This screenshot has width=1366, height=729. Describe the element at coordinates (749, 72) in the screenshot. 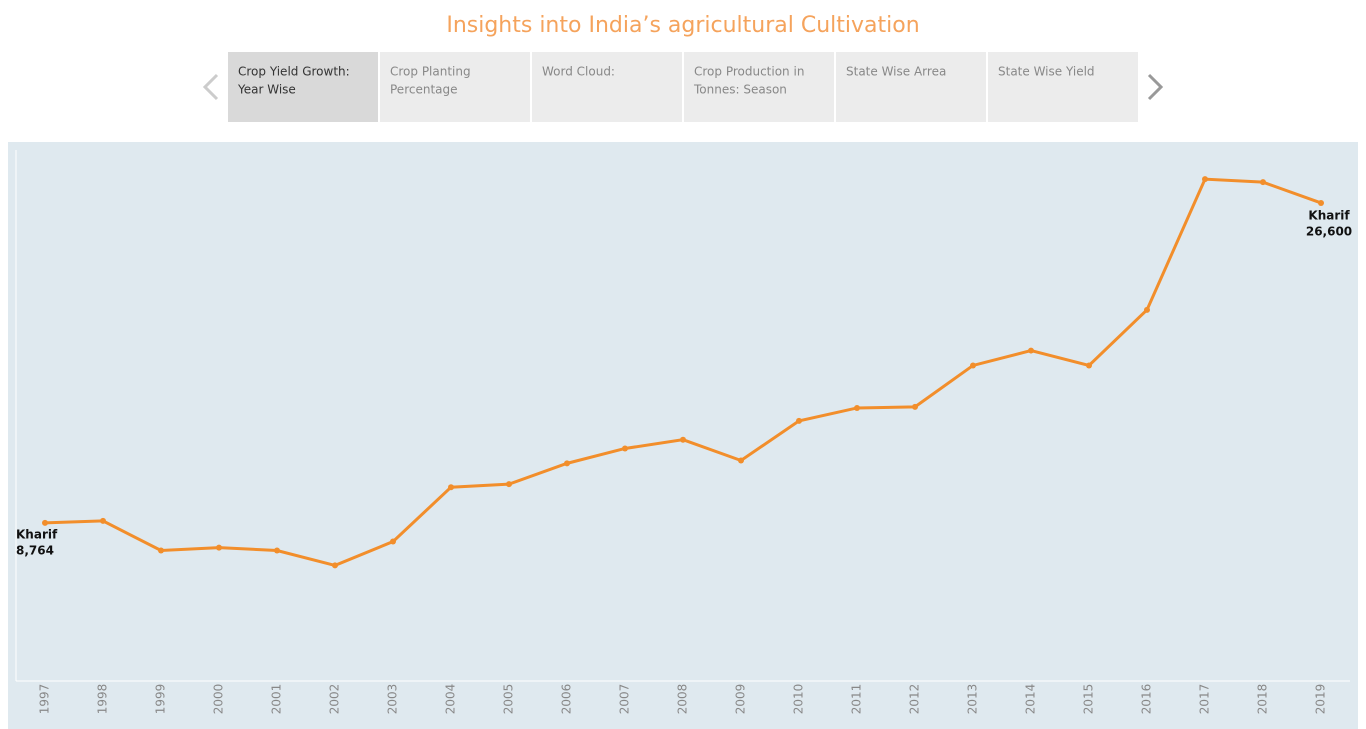

I see `tab-label: Crop Production in` at that location.